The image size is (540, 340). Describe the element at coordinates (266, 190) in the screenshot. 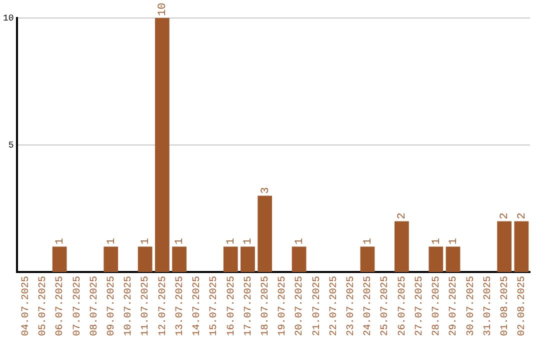

I see `data-label: 3` at that location.